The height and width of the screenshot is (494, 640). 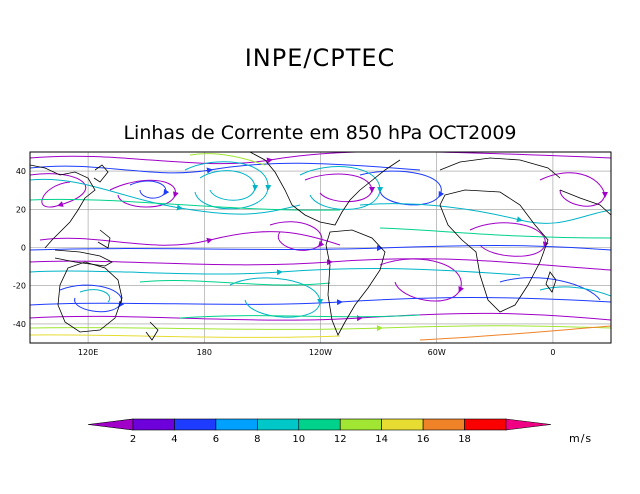 I want to click on philippines-coastline, so click(x=104, y=239).